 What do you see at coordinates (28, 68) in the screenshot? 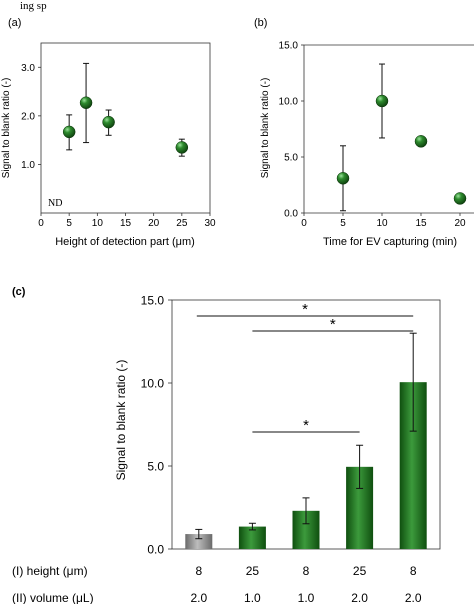
I see `y-tick-label: 3.0` at bounding box center [28, 68].